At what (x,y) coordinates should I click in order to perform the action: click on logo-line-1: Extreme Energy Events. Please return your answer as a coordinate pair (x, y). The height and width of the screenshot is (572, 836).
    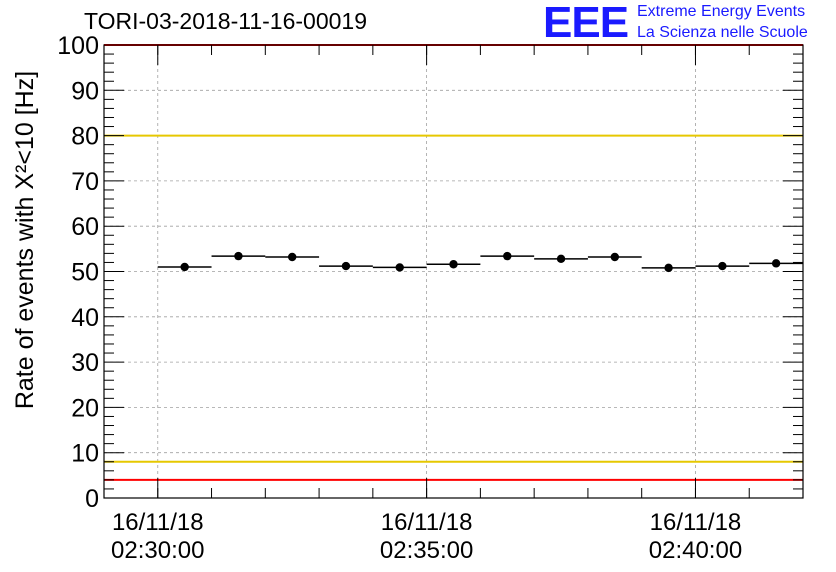
    Looking at the image, I should click on (721, 11).